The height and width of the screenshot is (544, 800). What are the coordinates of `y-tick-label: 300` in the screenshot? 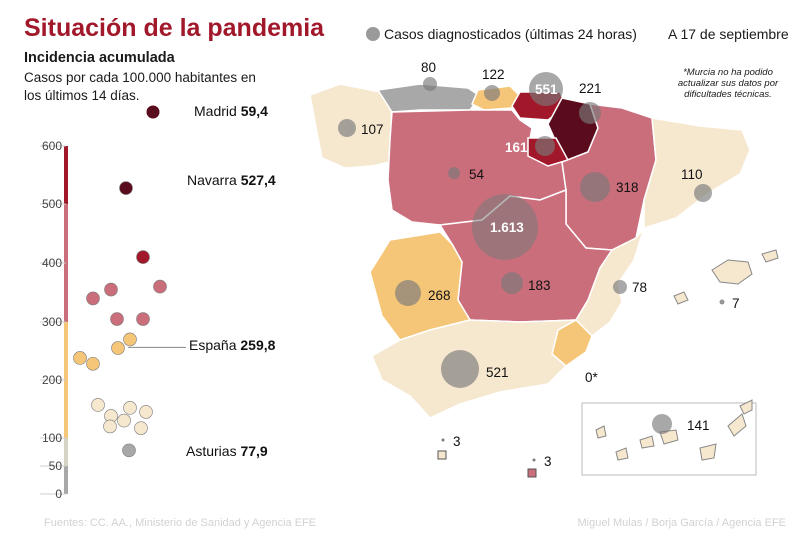 It's located at (52, 322).